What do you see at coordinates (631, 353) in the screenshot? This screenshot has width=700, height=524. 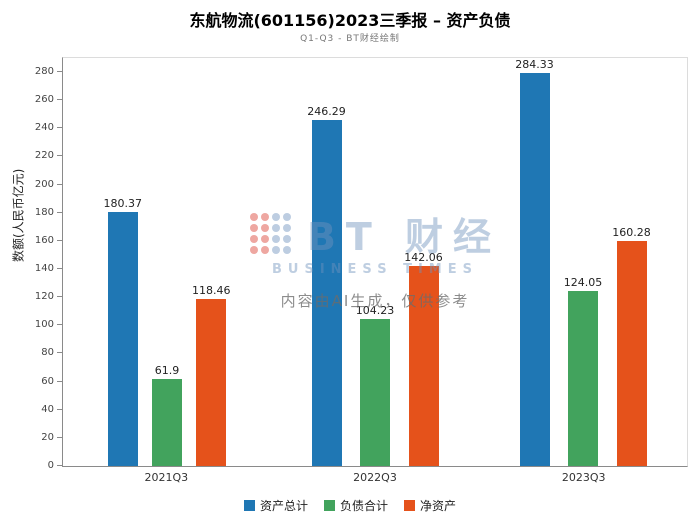 I see `bar-净资产-2023Q3` at bounding box center [631, 353].